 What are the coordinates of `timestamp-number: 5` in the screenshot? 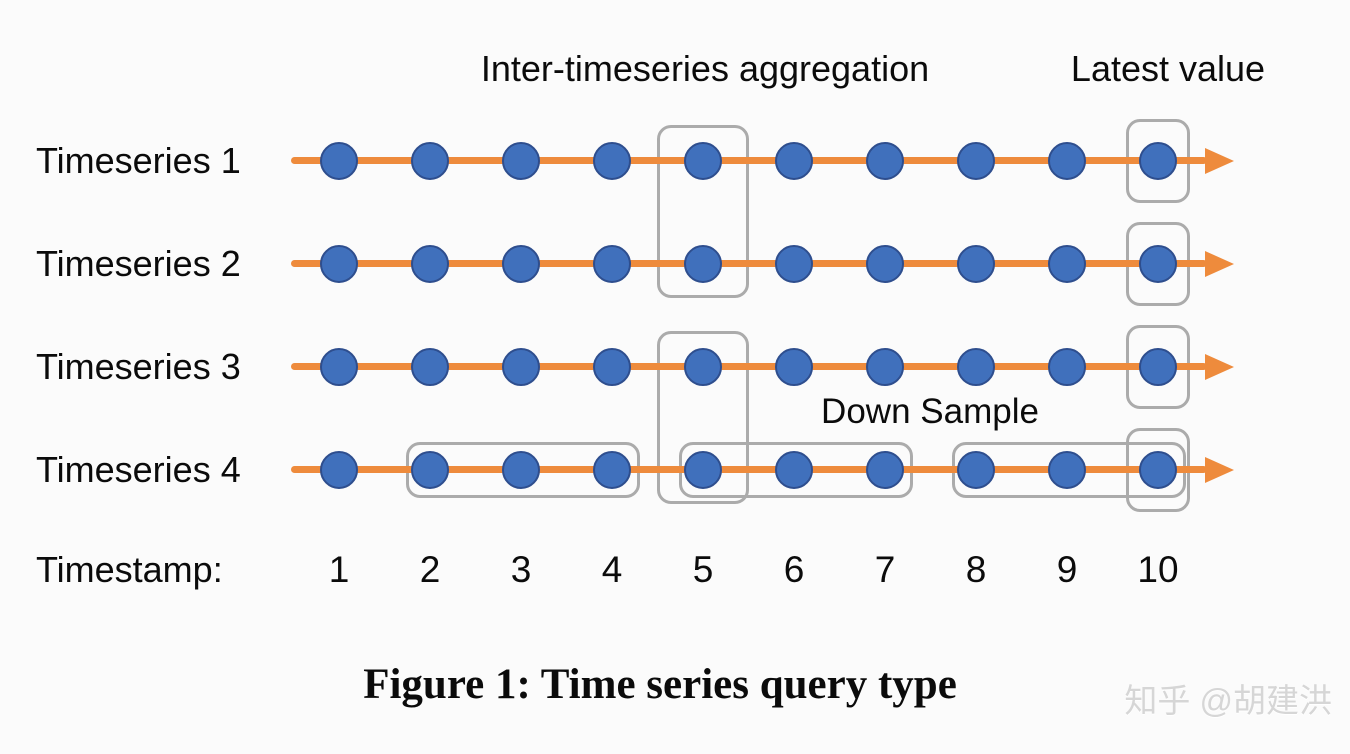 It's located at (703, 569).